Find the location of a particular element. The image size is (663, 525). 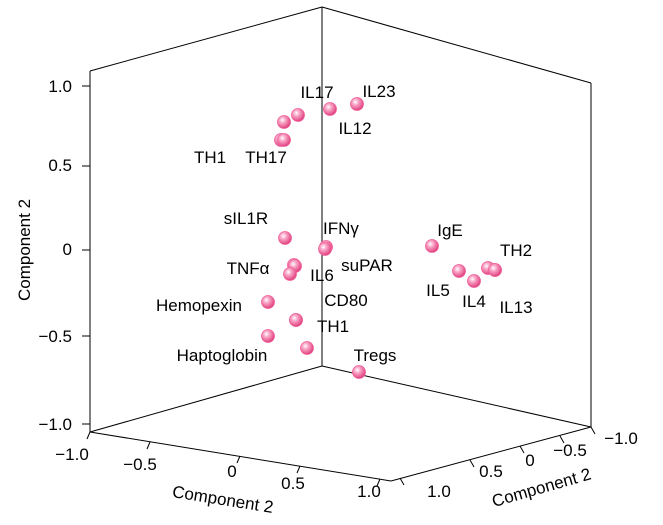

data-label: IL4 is located at coordinates (474, 301).